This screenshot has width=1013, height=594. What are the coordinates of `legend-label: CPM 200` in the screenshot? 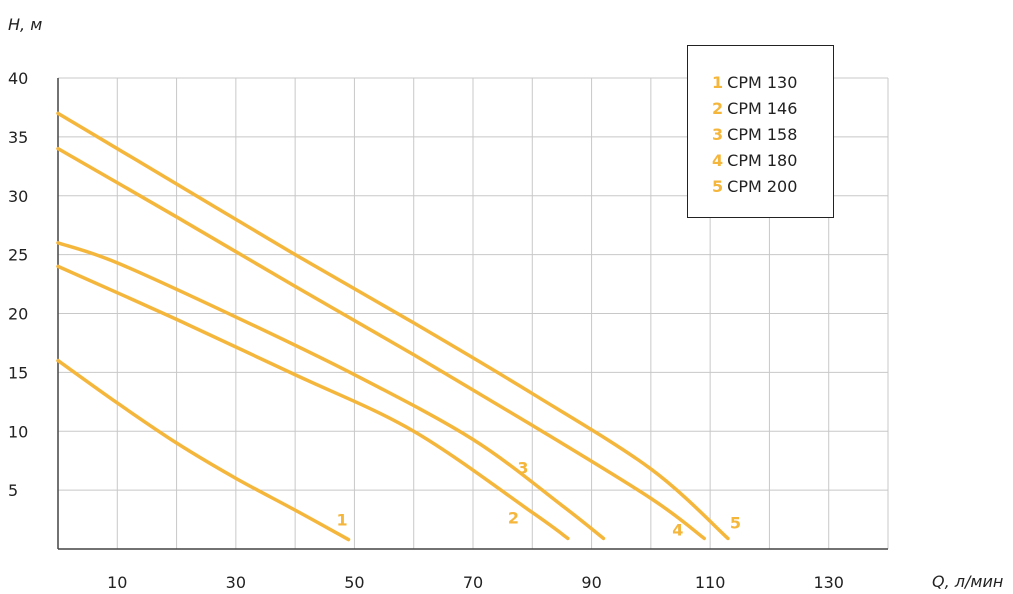 It's located at (762, 186).